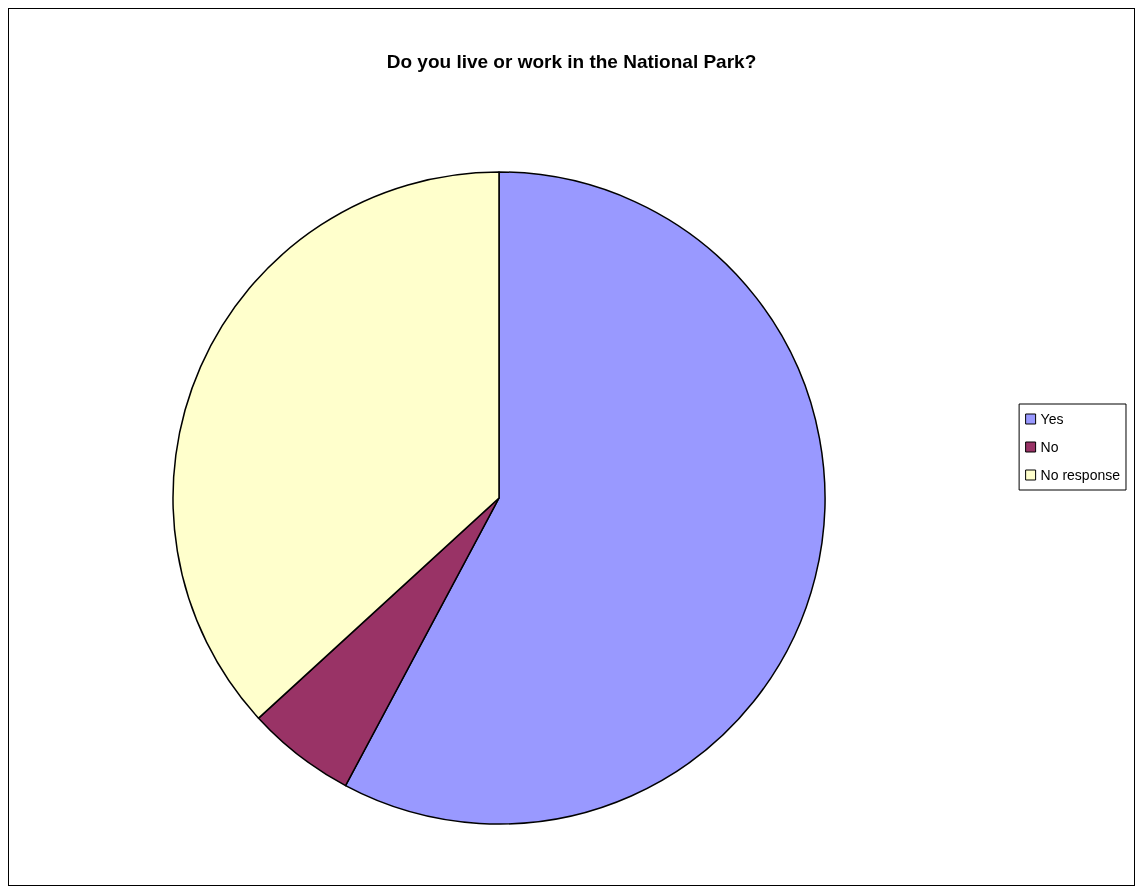  I want to click on legend-label: Yes, so click(1052, 419).